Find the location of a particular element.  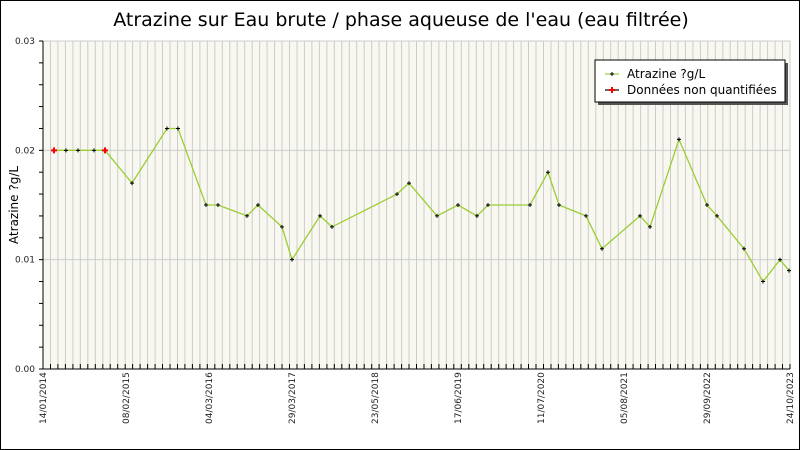

y-tick-label: 0.01 is located at coordinates (25, 261).